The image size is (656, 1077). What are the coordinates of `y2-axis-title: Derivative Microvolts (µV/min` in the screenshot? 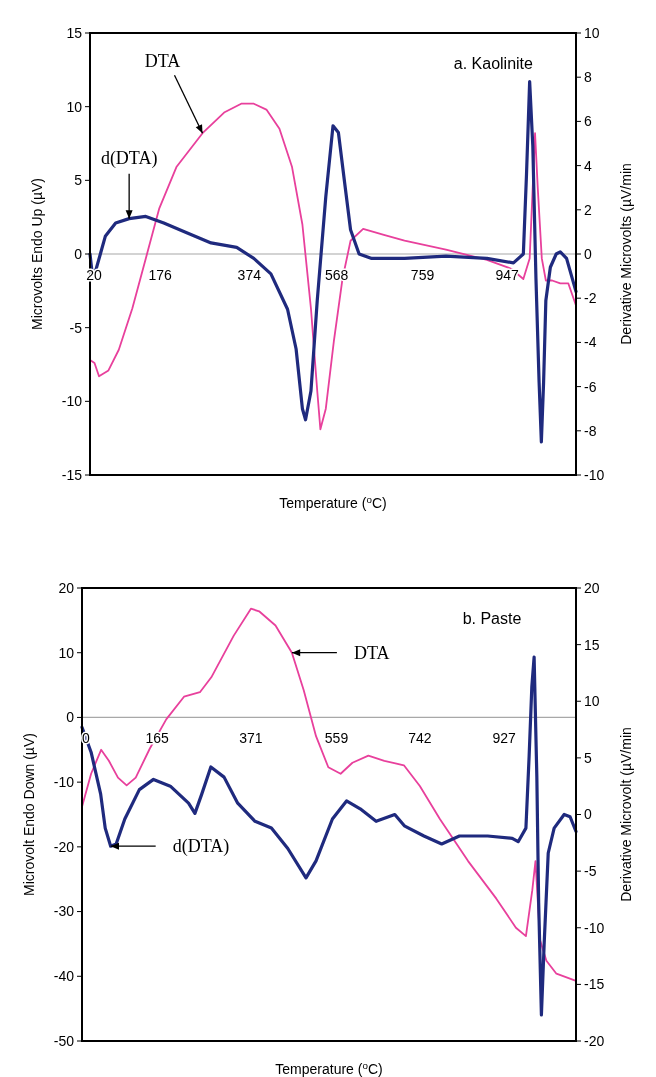 It's located at (626, 254).